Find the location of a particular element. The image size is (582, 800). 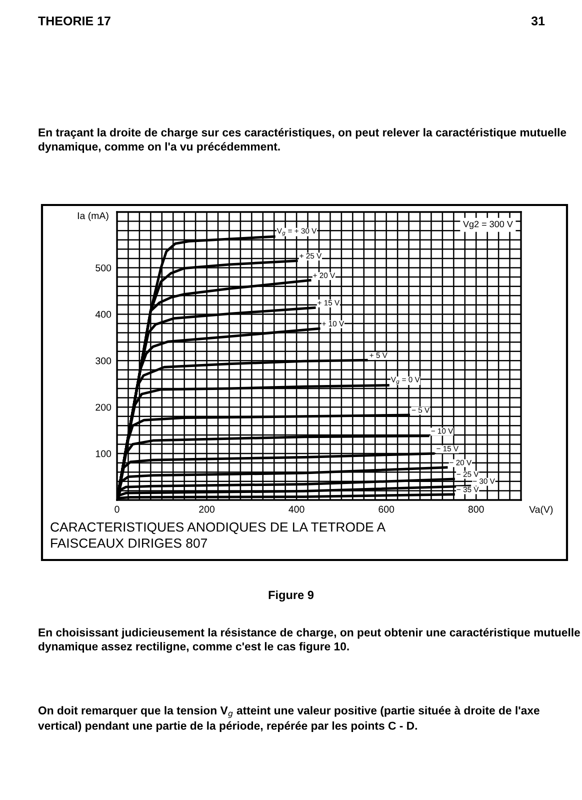

text: THEORIE 17 is located at coordinates (74, 21).